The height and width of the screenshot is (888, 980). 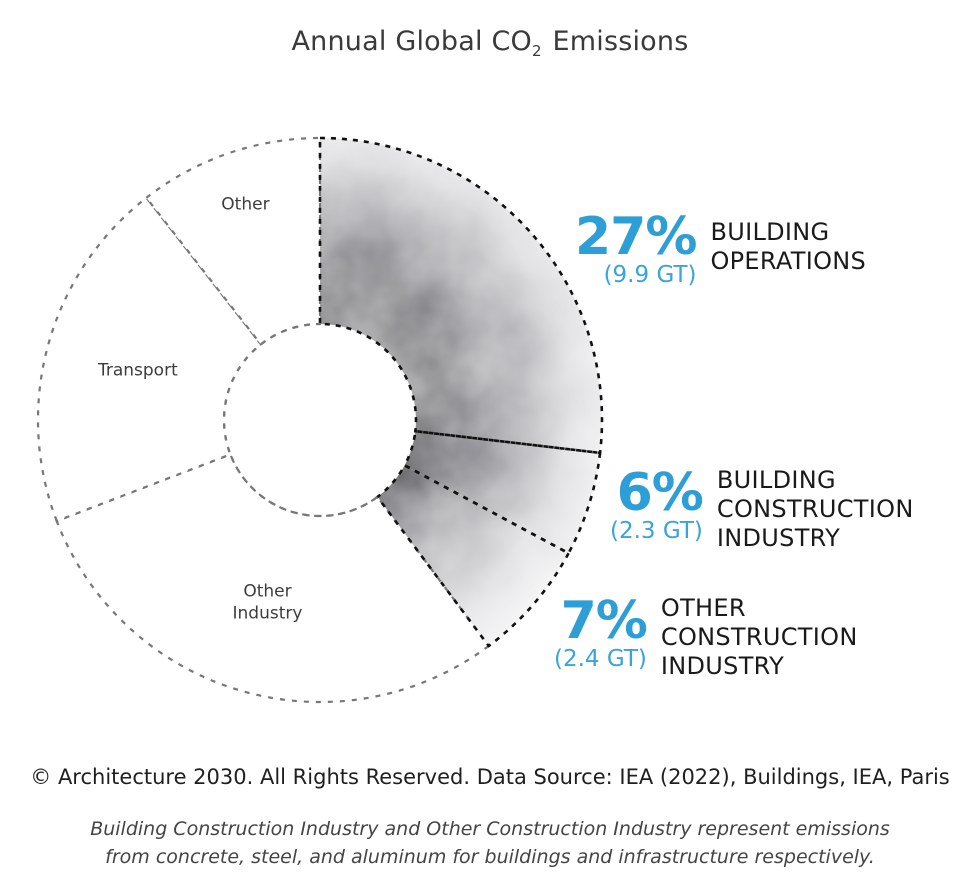 I want to click on percent-label: 7%, so click(x=604, y=621).